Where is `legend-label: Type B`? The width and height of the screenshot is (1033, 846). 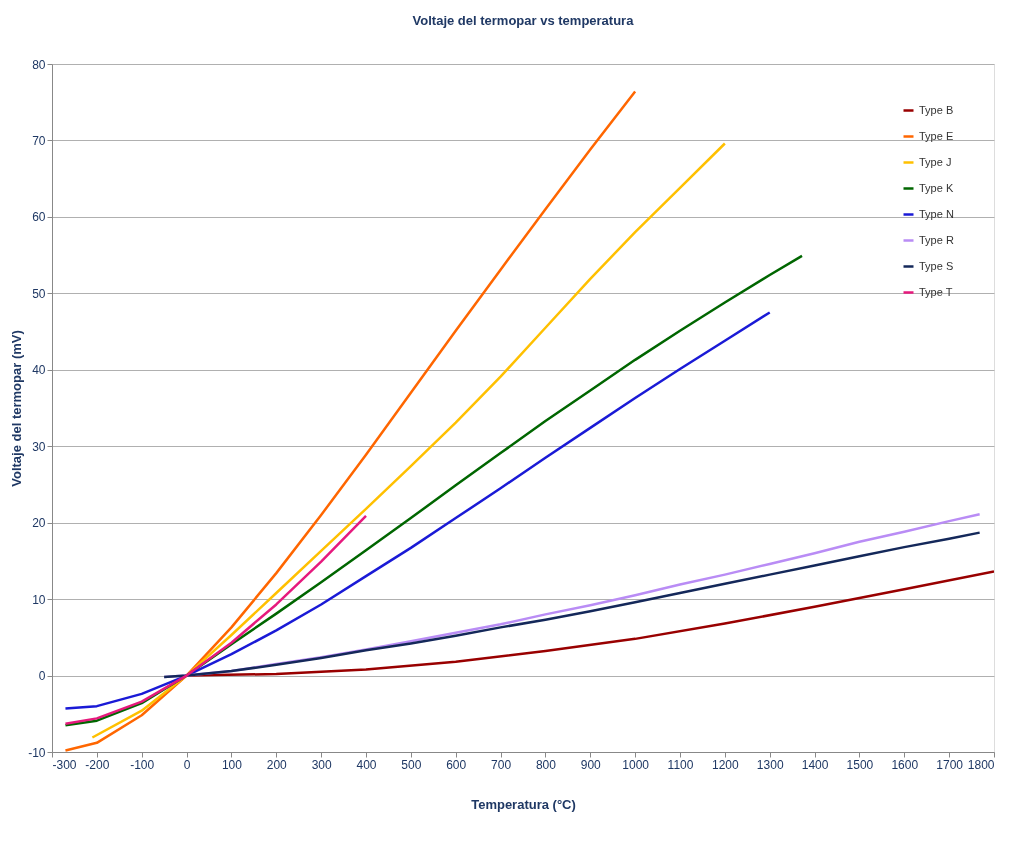
legend-label: Type B is located at coordinates (936, 109).